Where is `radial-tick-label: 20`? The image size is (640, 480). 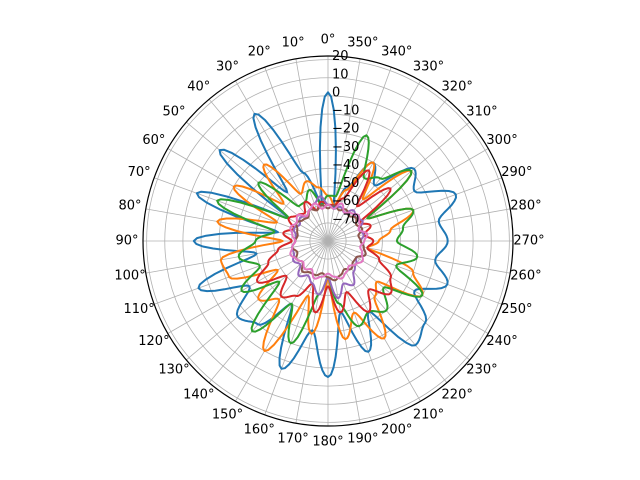 radial-tick-label: 20 is located at coordinates (340, 56).